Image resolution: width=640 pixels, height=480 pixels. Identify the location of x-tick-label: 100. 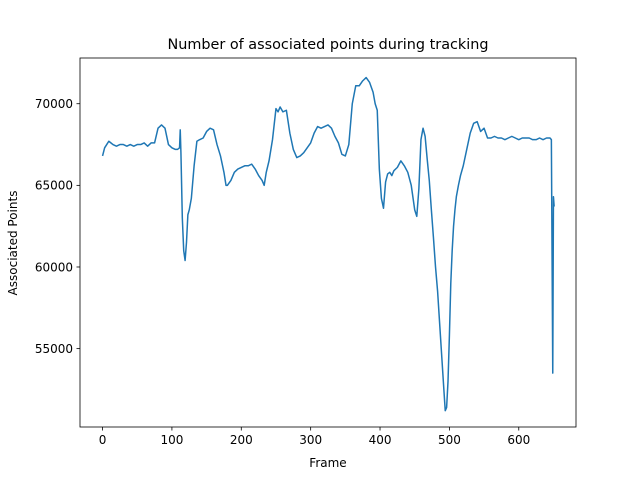
(171, 440).